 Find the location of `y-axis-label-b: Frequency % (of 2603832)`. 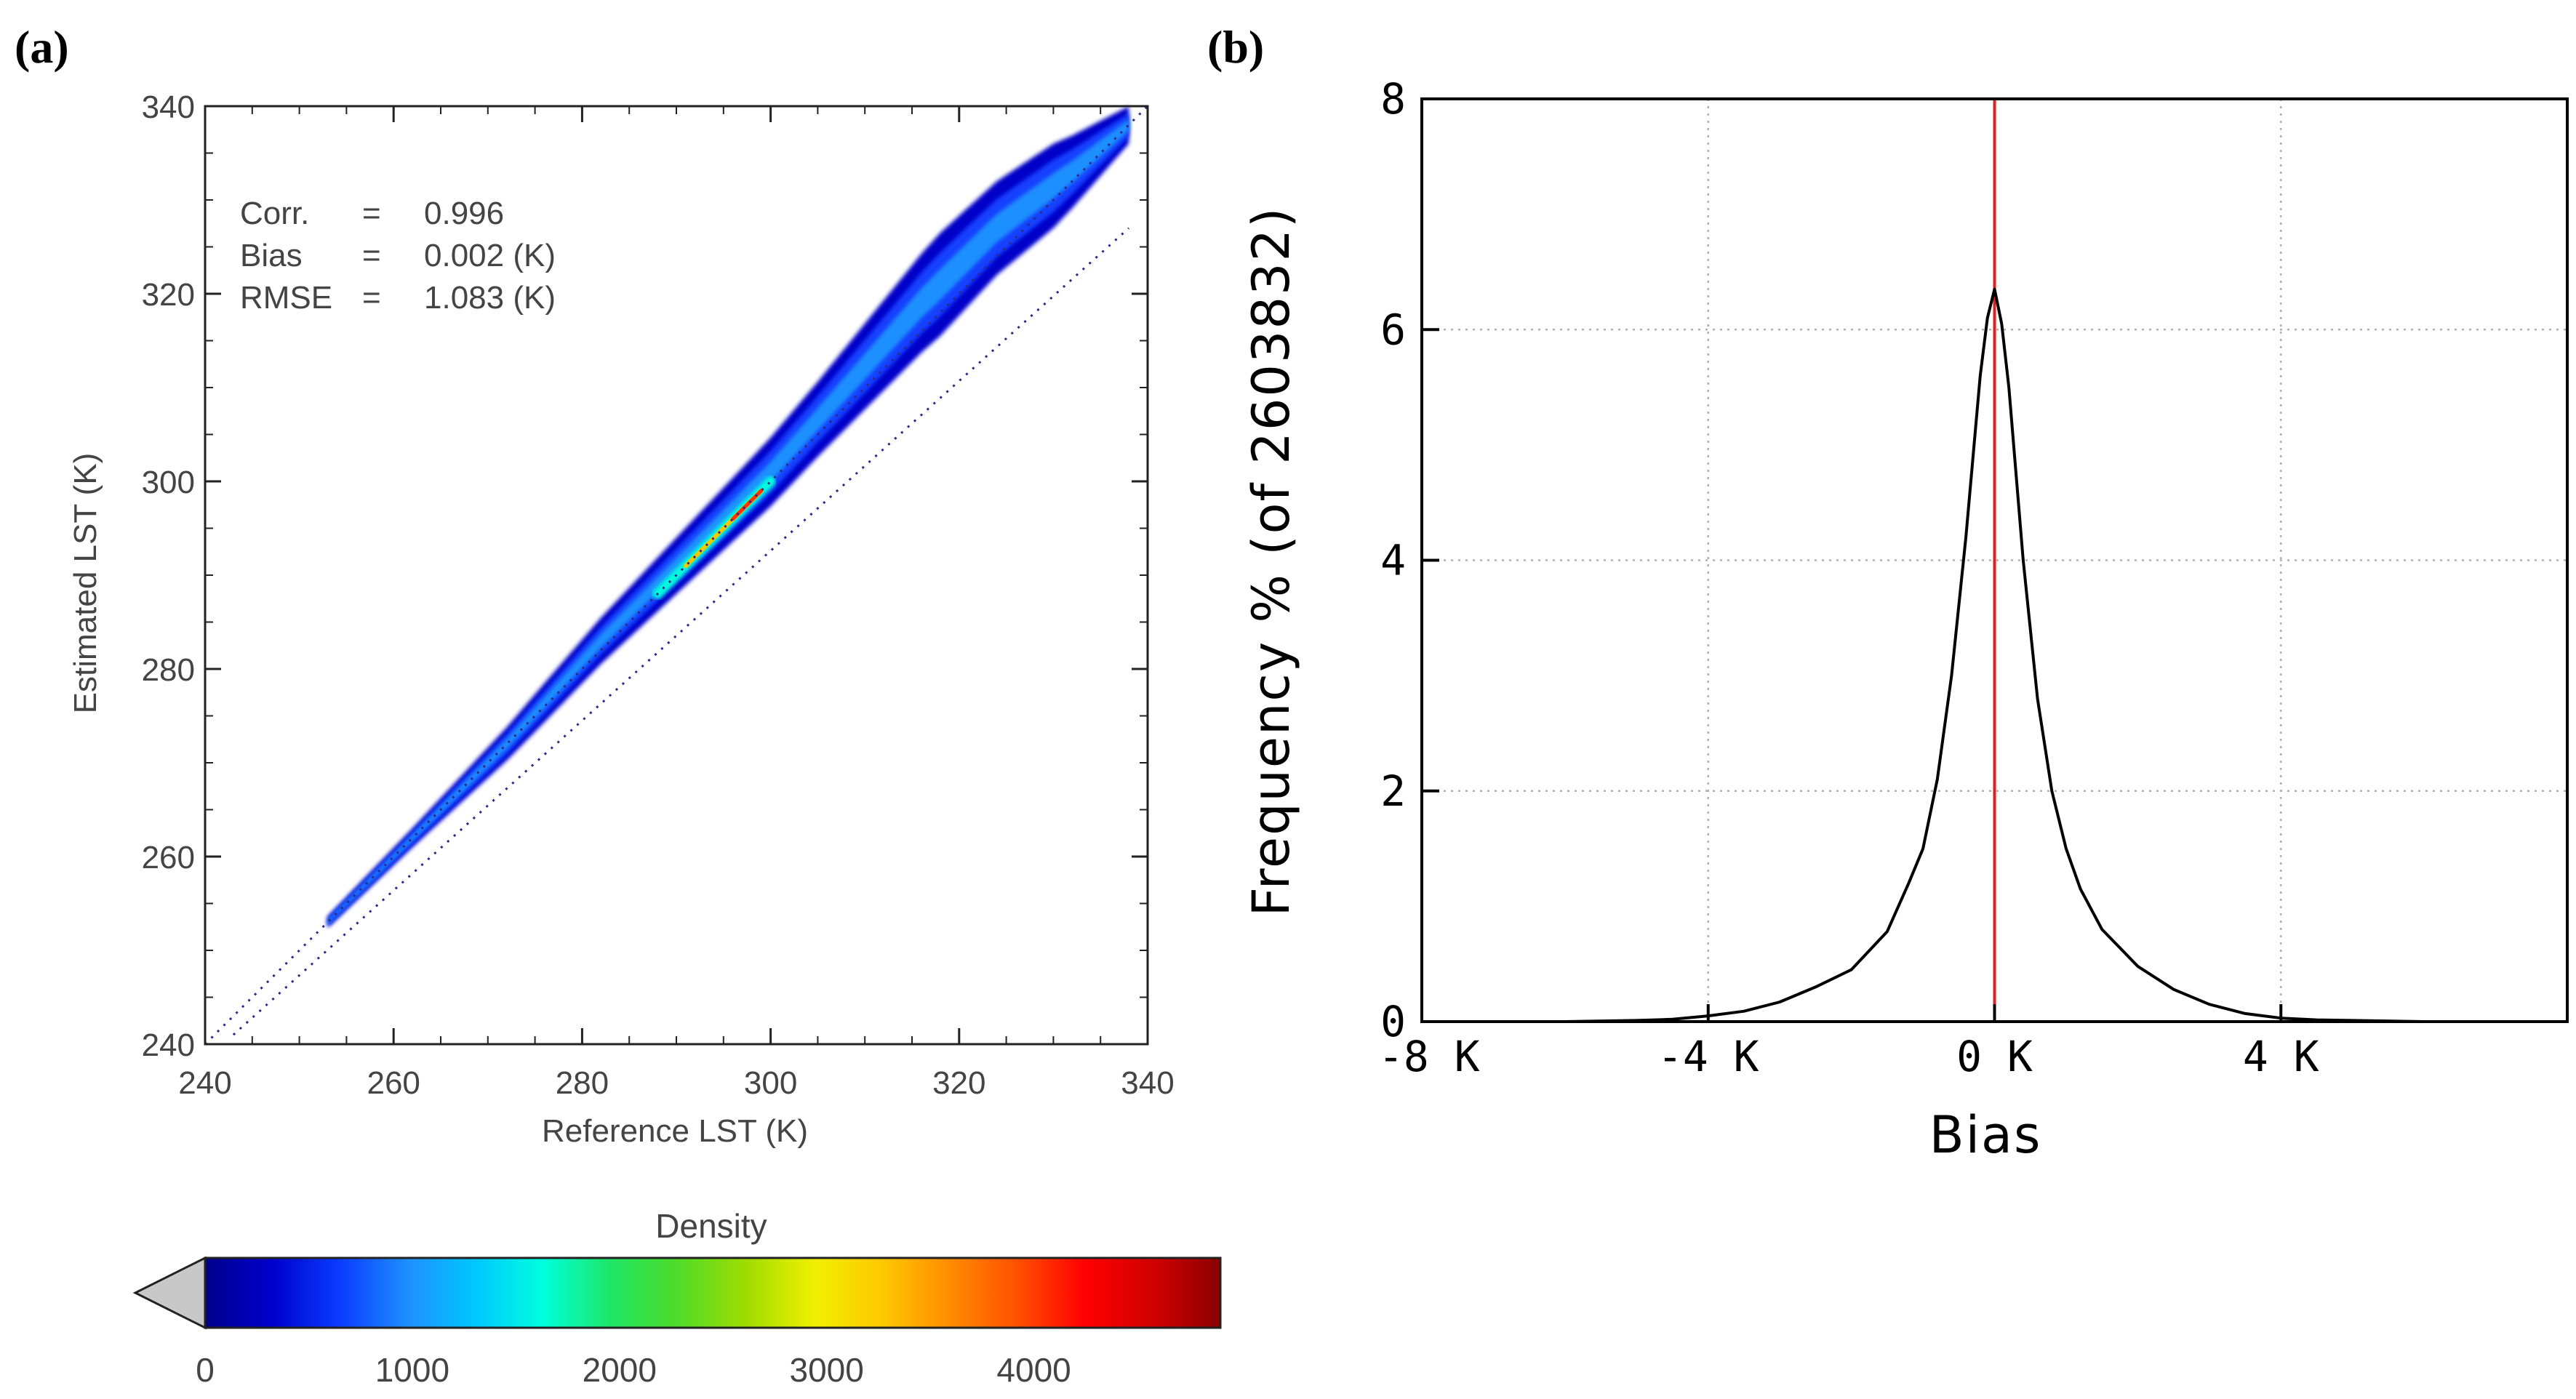

y-axis-label-b: Frequency % (of 2603832) is located at coordinates (1271, 562).